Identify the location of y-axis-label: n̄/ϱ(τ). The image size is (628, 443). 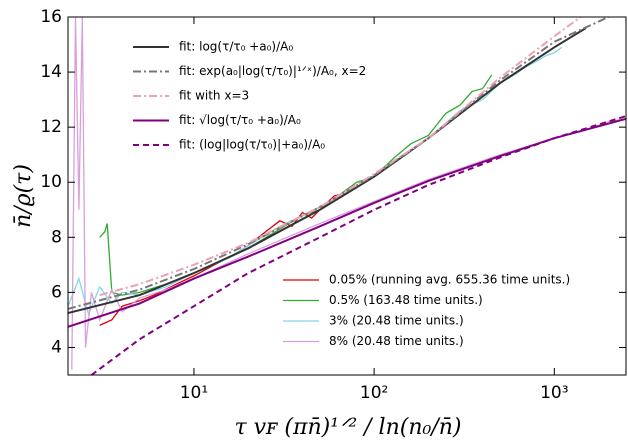
(23, 196).